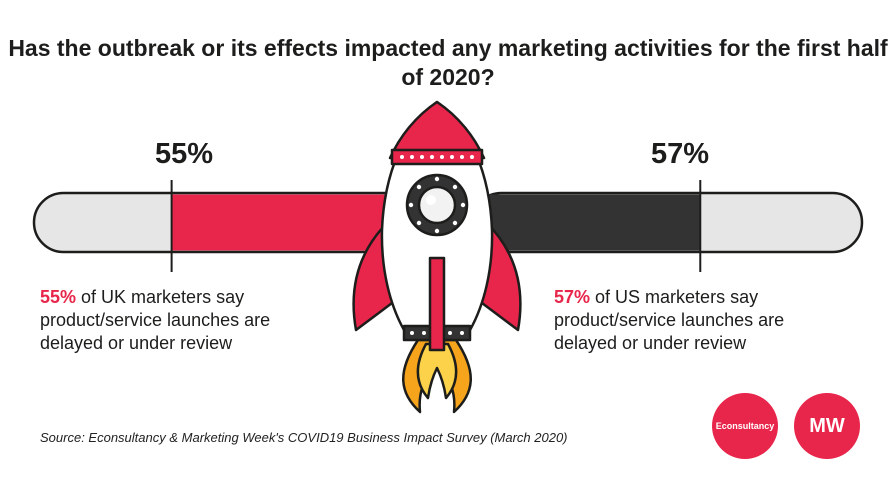 The image size is (896, 493). What do you see at coordinates (58, 297) in the screenshot?
I see `uk-highlight: 55%` at bounding box center [58, 297].